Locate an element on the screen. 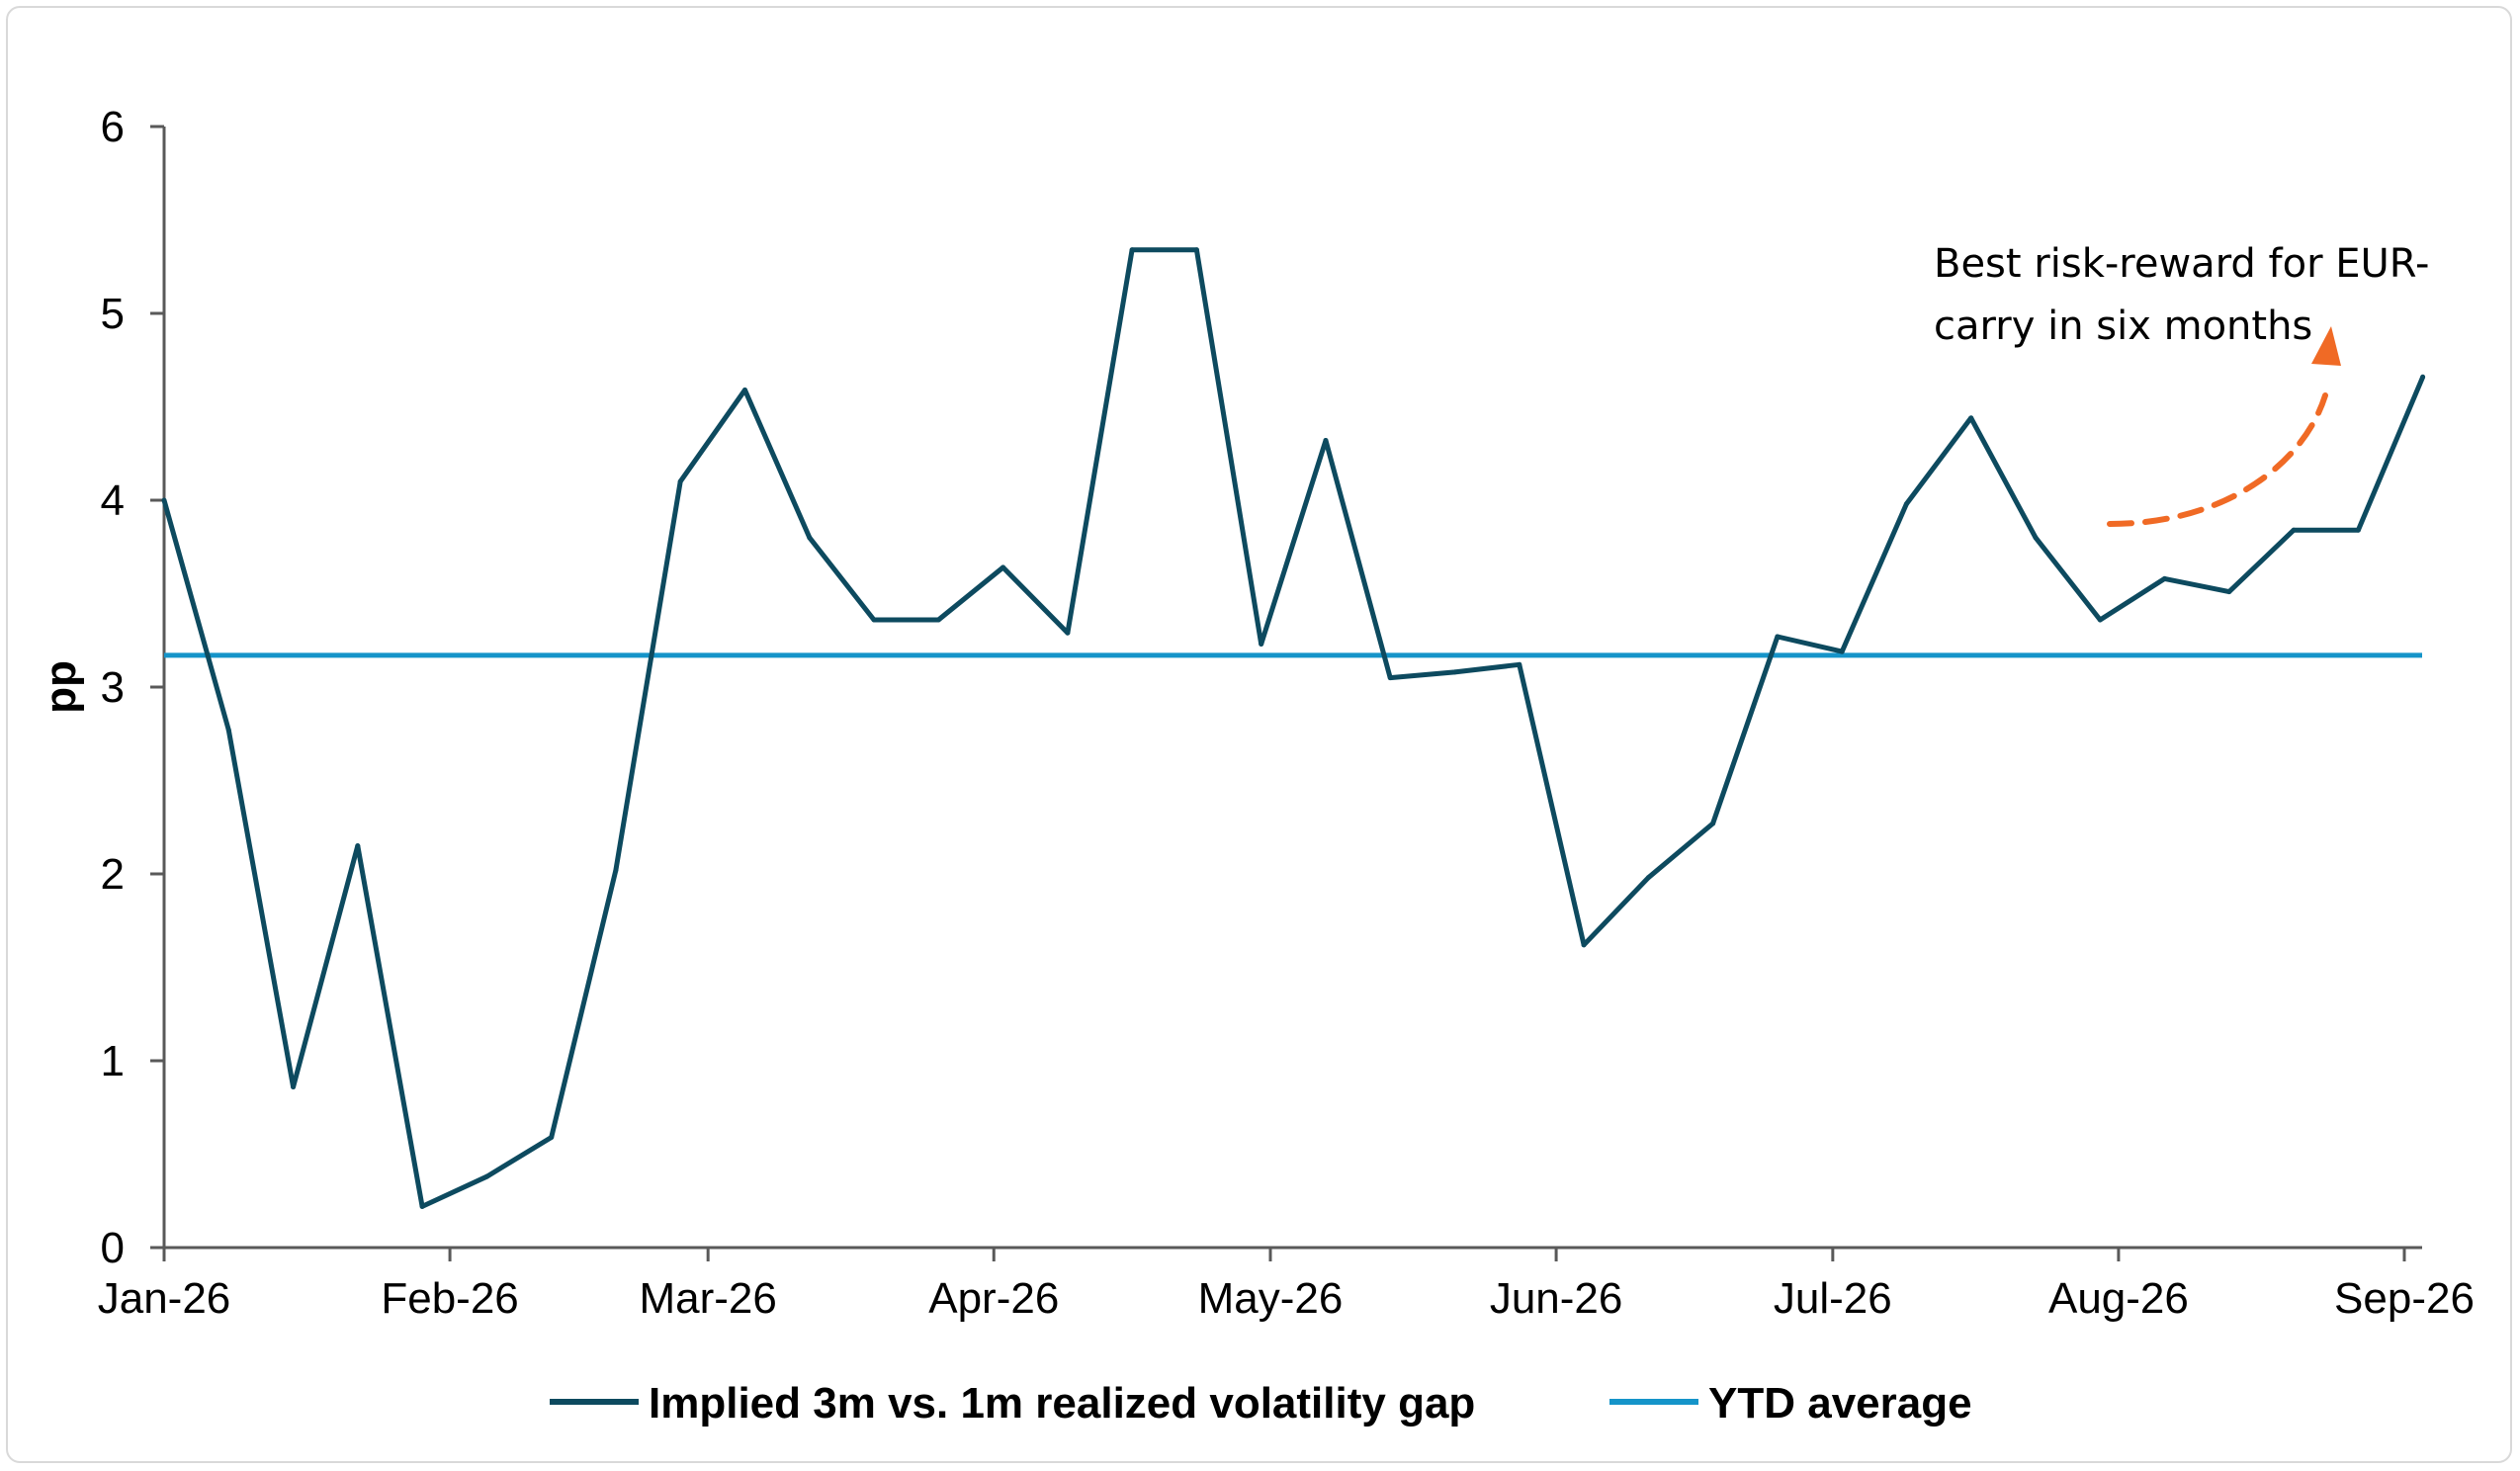  x-tick-label: Mar-26 is located at coordinates (707, 1298).